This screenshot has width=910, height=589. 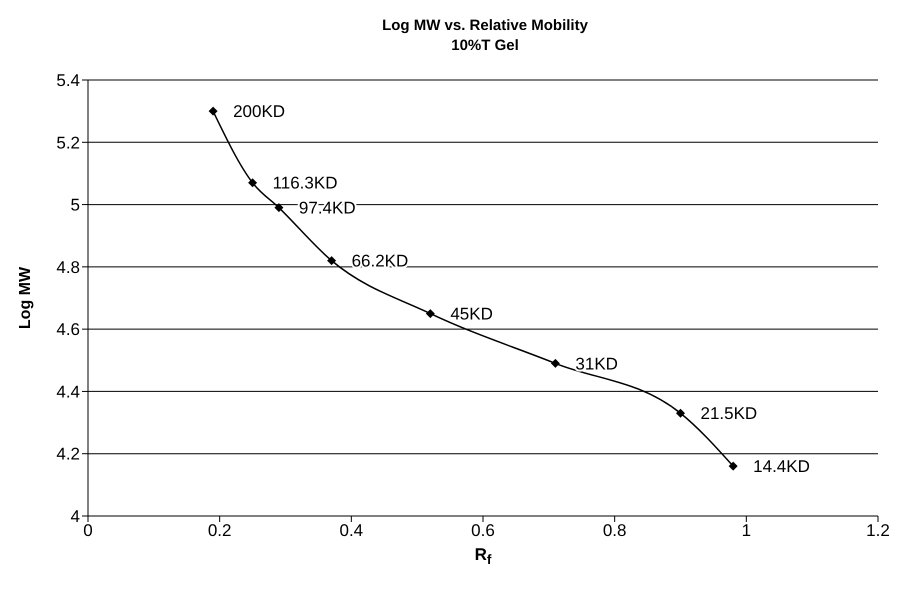 I want to click on x-tick-label: 0.6, so click(x=483, y=530).